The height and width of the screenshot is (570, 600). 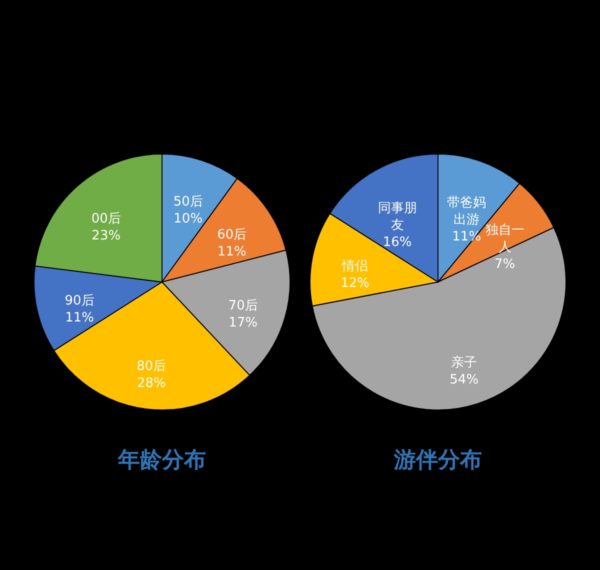 I want to click on text: 游伴分布, so click(x=437, y=460).